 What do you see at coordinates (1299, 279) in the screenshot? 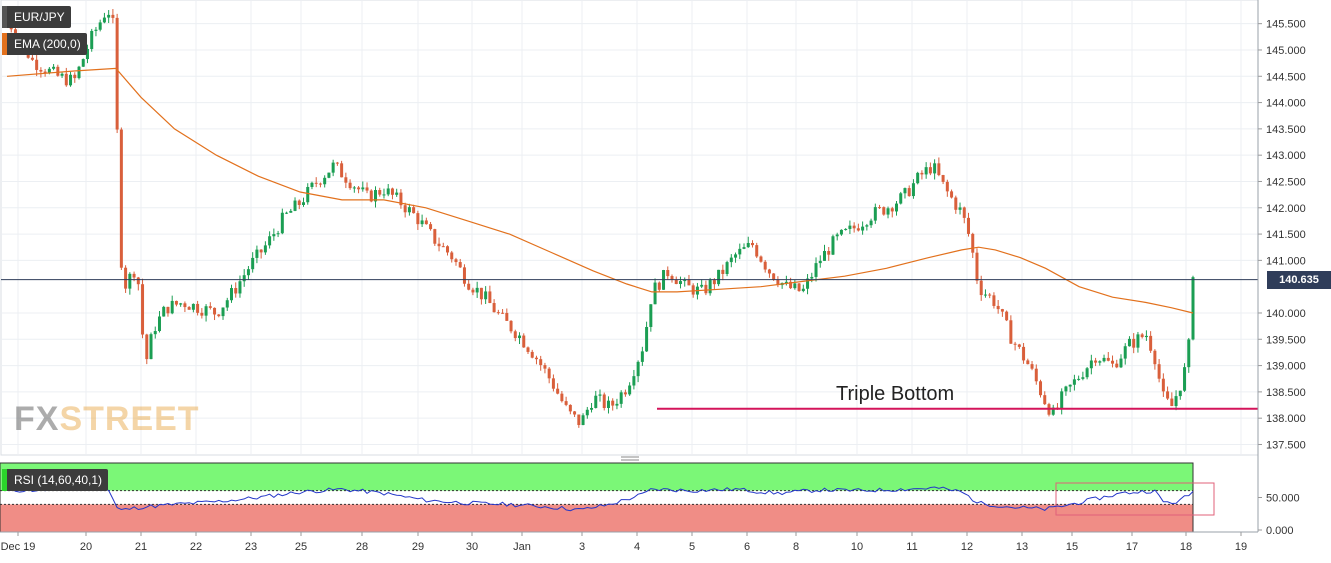
I see `last-price-value: 140.635` at bounding box center [1299, 279].